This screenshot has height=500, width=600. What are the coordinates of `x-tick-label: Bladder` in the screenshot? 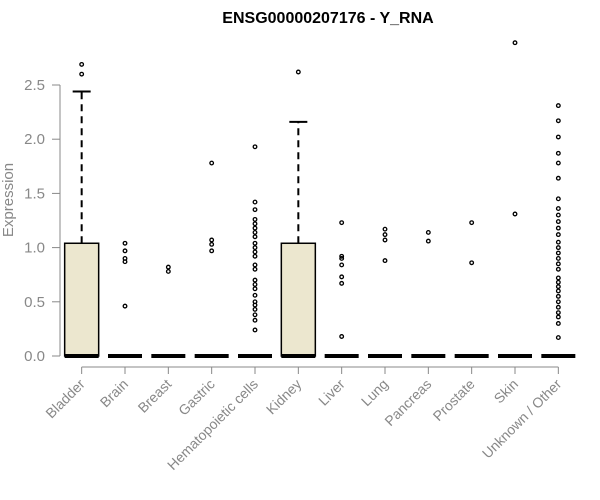 It's located at (65, 399).